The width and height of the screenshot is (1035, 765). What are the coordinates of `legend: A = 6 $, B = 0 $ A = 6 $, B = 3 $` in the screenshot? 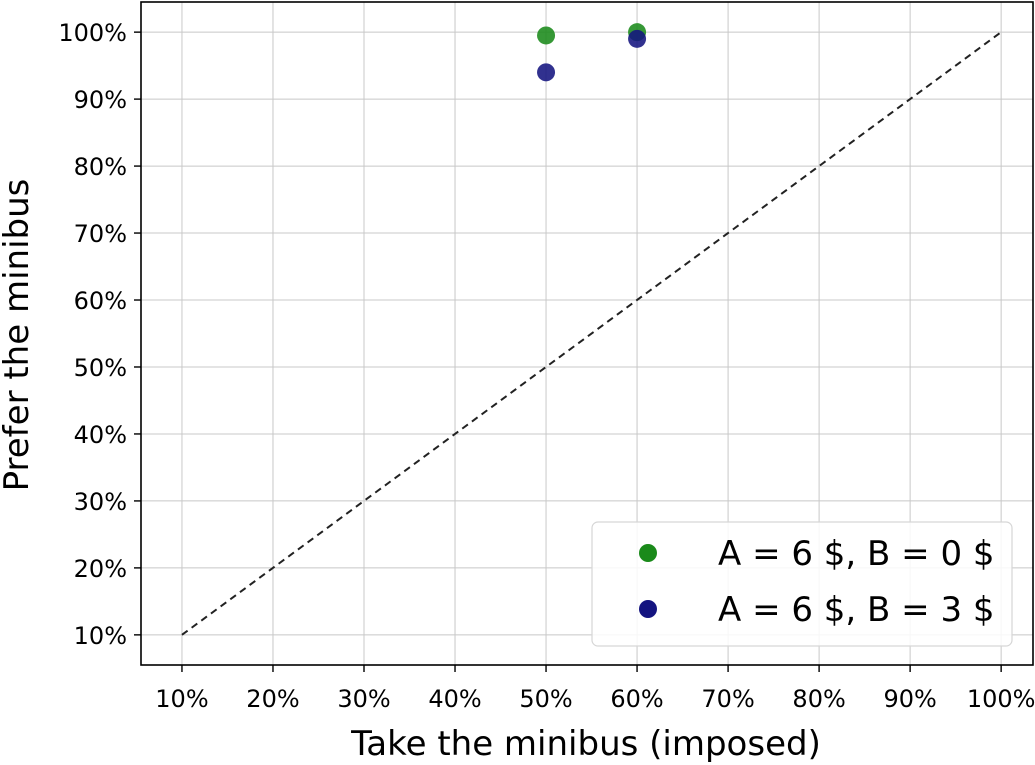 It's located at (802, 584).